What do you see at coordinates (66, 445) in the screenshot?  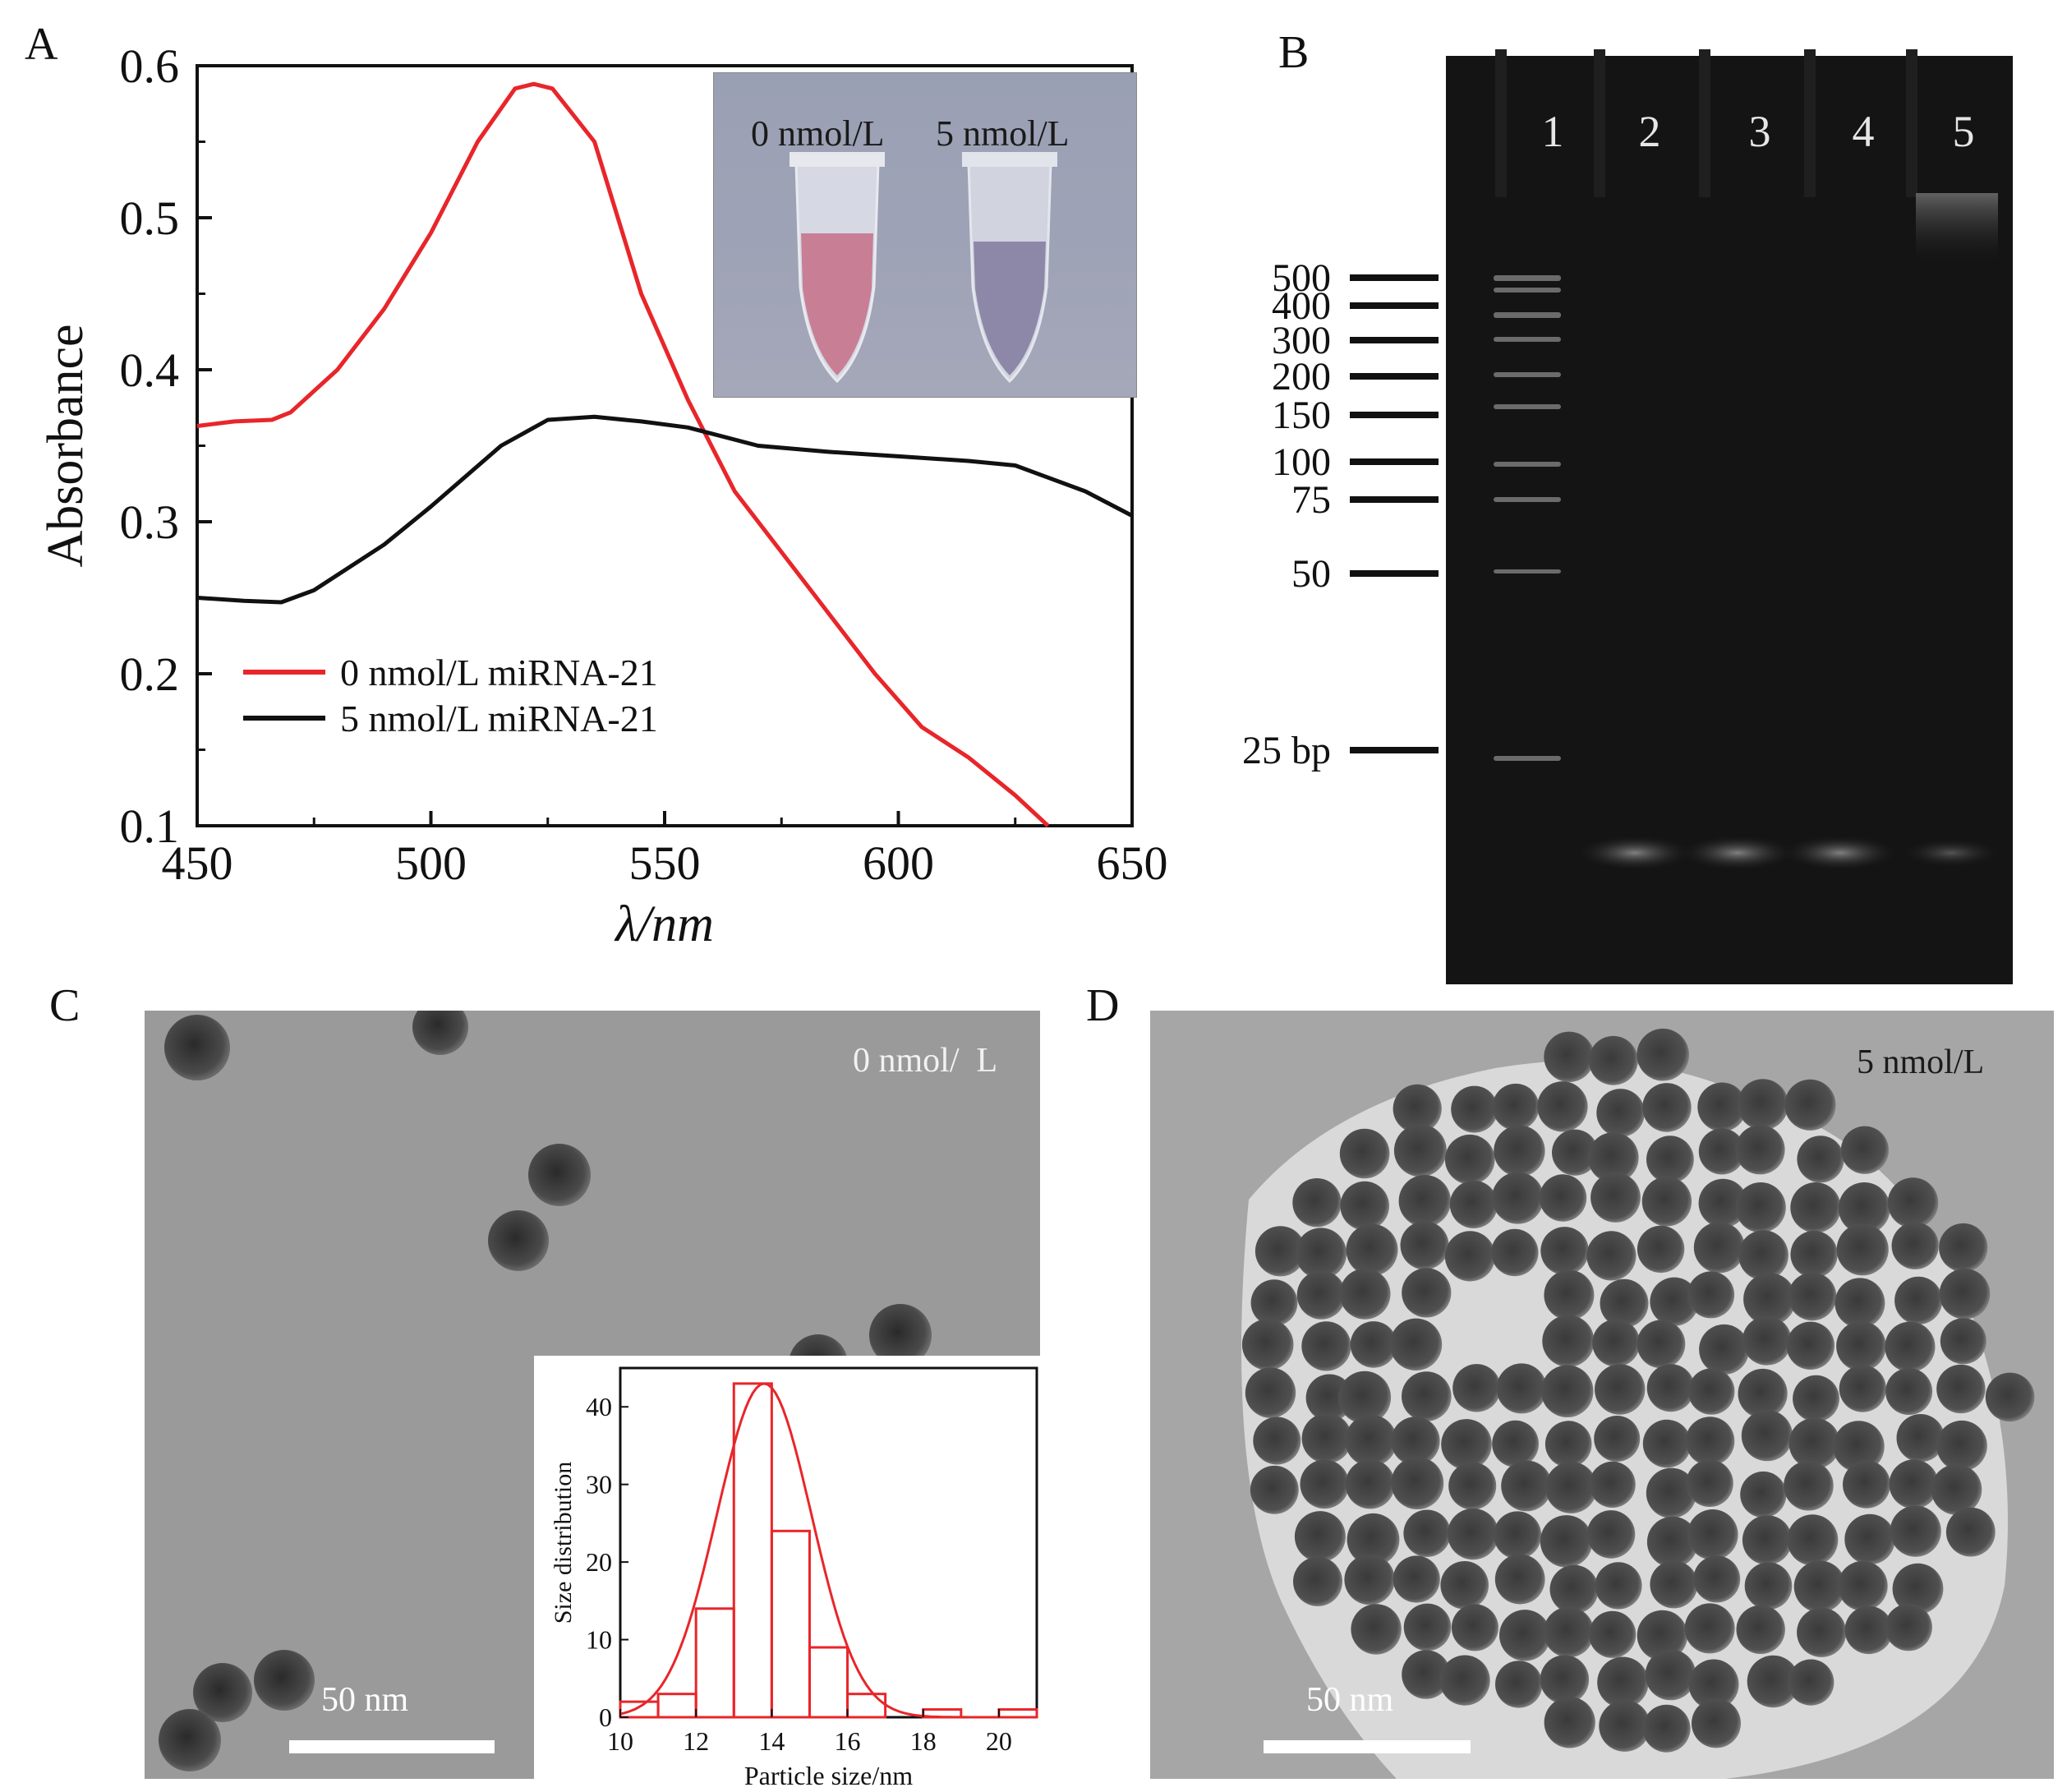 I see `y-axis-label: Absorbance` at bounding box center [66, 445].